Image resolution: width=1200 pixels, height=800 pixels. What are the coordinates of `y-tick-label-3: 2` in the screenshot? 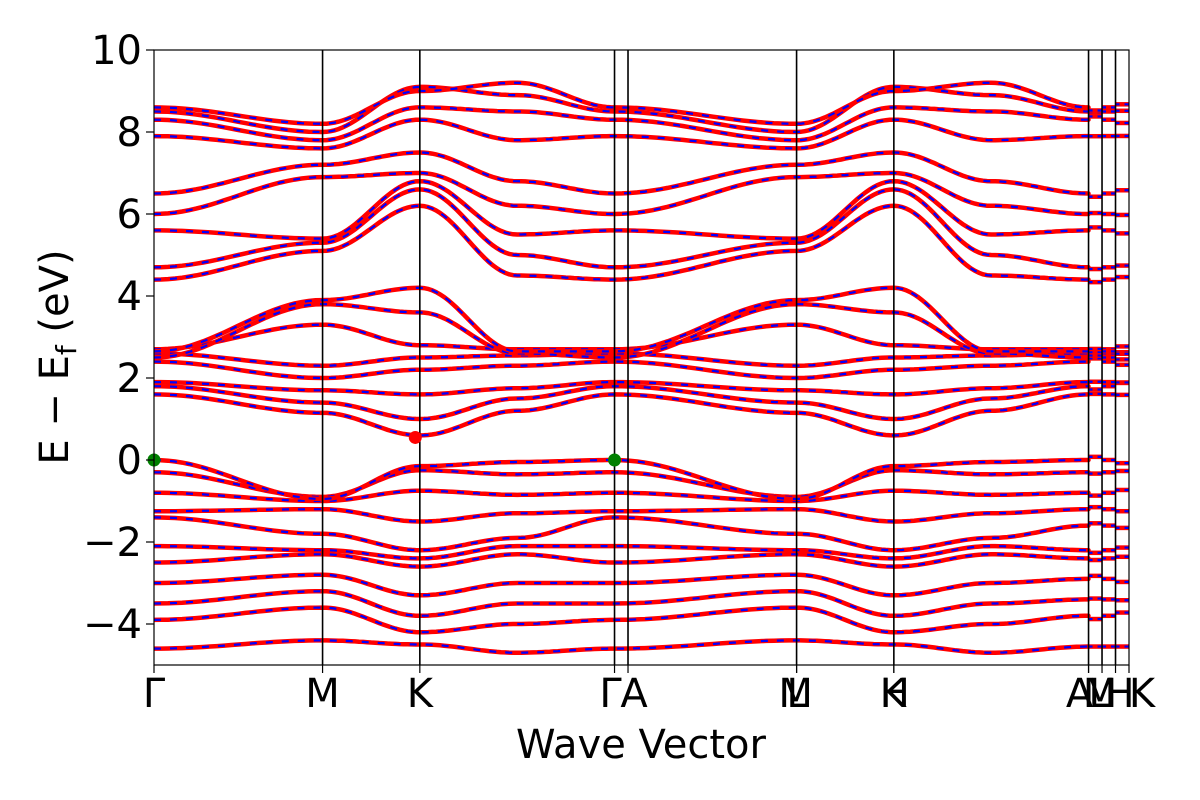 It's located at (129, 379).